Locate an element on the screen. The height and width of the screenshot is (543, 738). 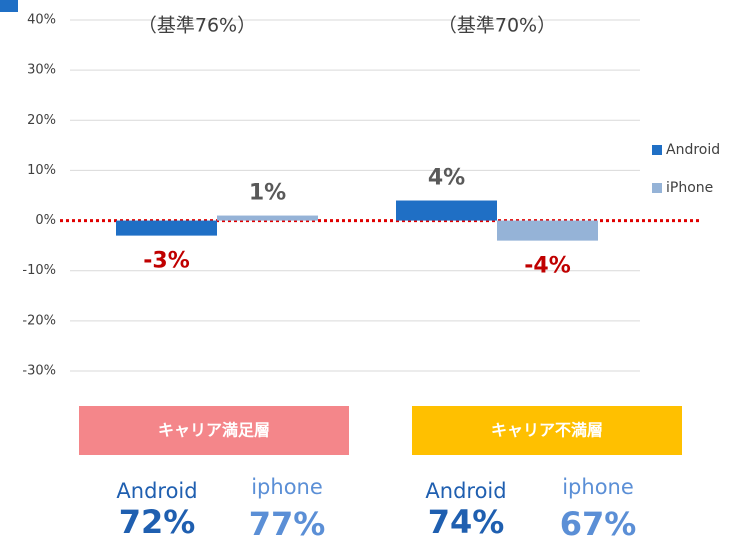
y-tick-label: -10% is located at coordinates (39, 270).